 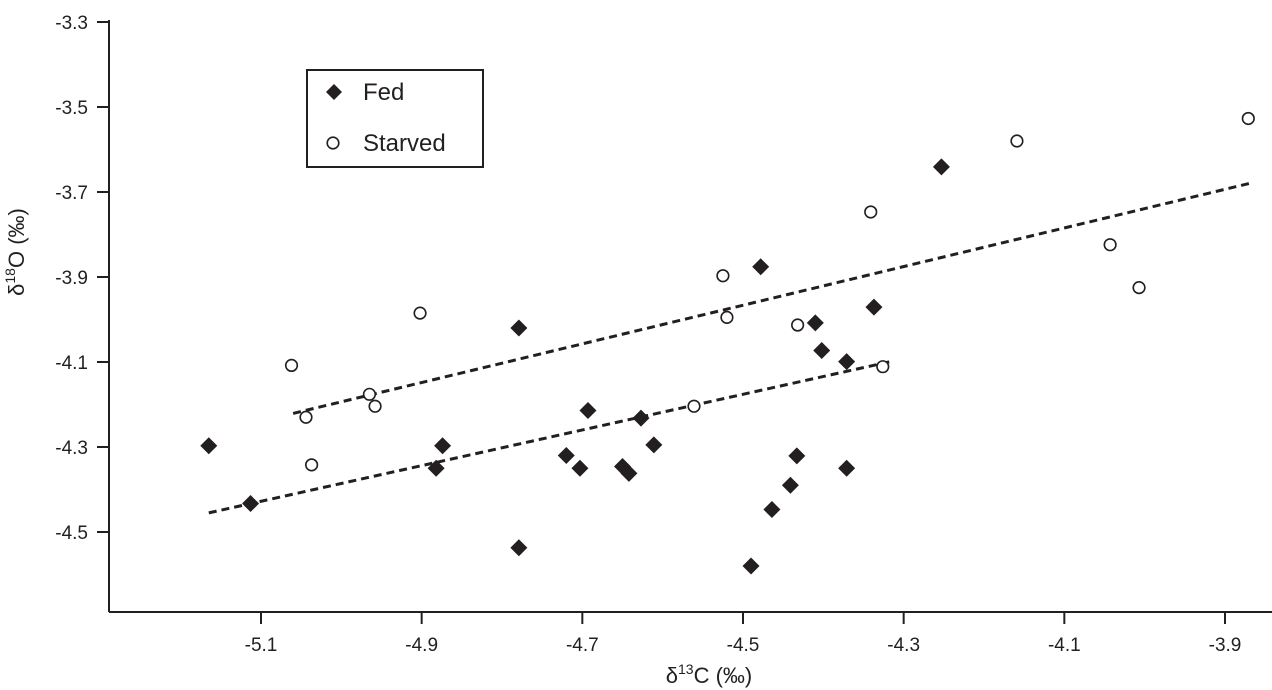 I want to click on y-axis-title-symbol: δ, so click(x=16, y=290).